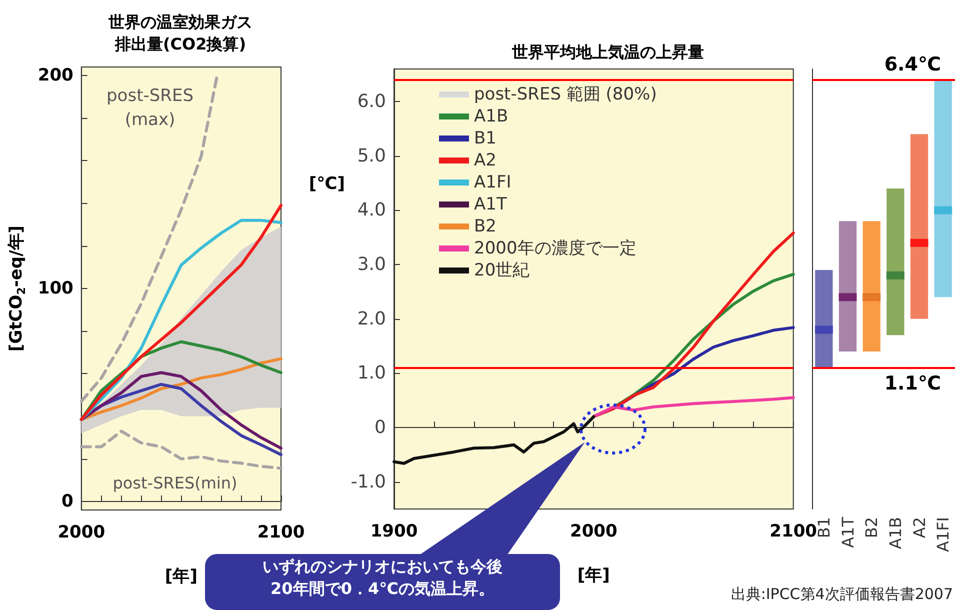 The height and width of the screenshot is (610, 955). Describe the element at coordinates (56, 76) in the screenshot. I see `y-tick-label: 200` at that location.